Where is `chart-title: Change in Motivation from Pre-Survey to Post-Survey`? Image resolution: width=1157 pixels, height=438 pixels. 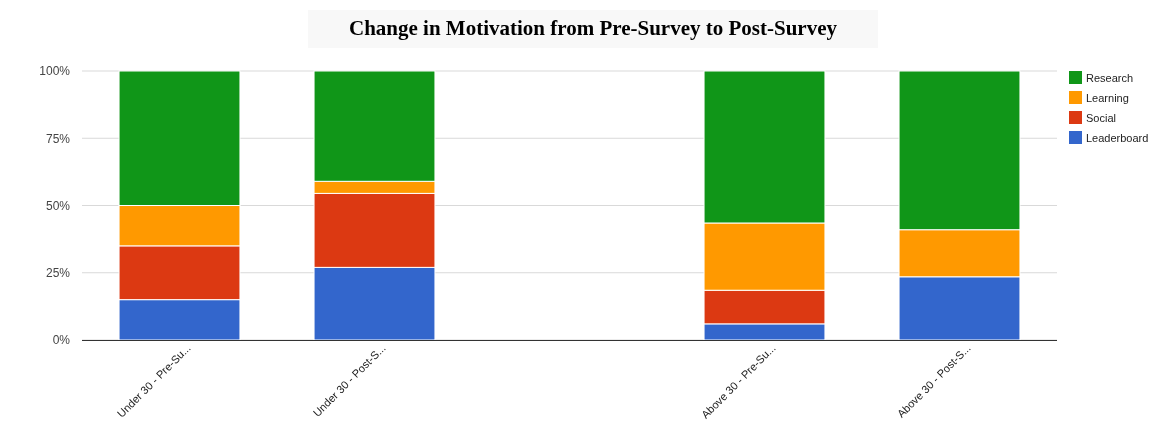
chart-title: Change in Motivation from Pre-Survey to Post-Survey is located at coordinates (593, 28).